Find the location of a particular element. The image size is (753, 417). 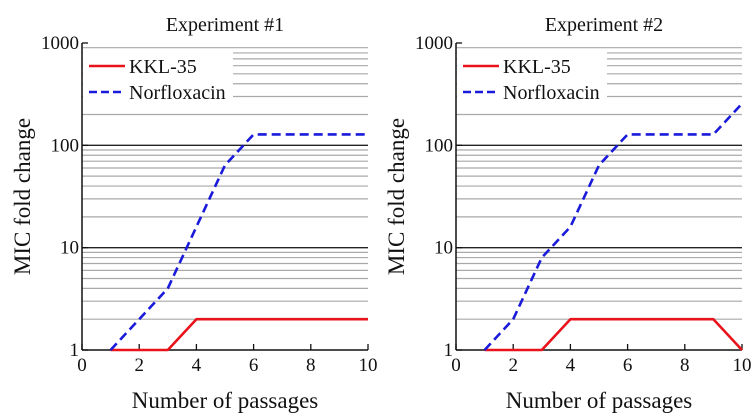

chart-title: Experiment #1 is located at coordinates (225, 25).